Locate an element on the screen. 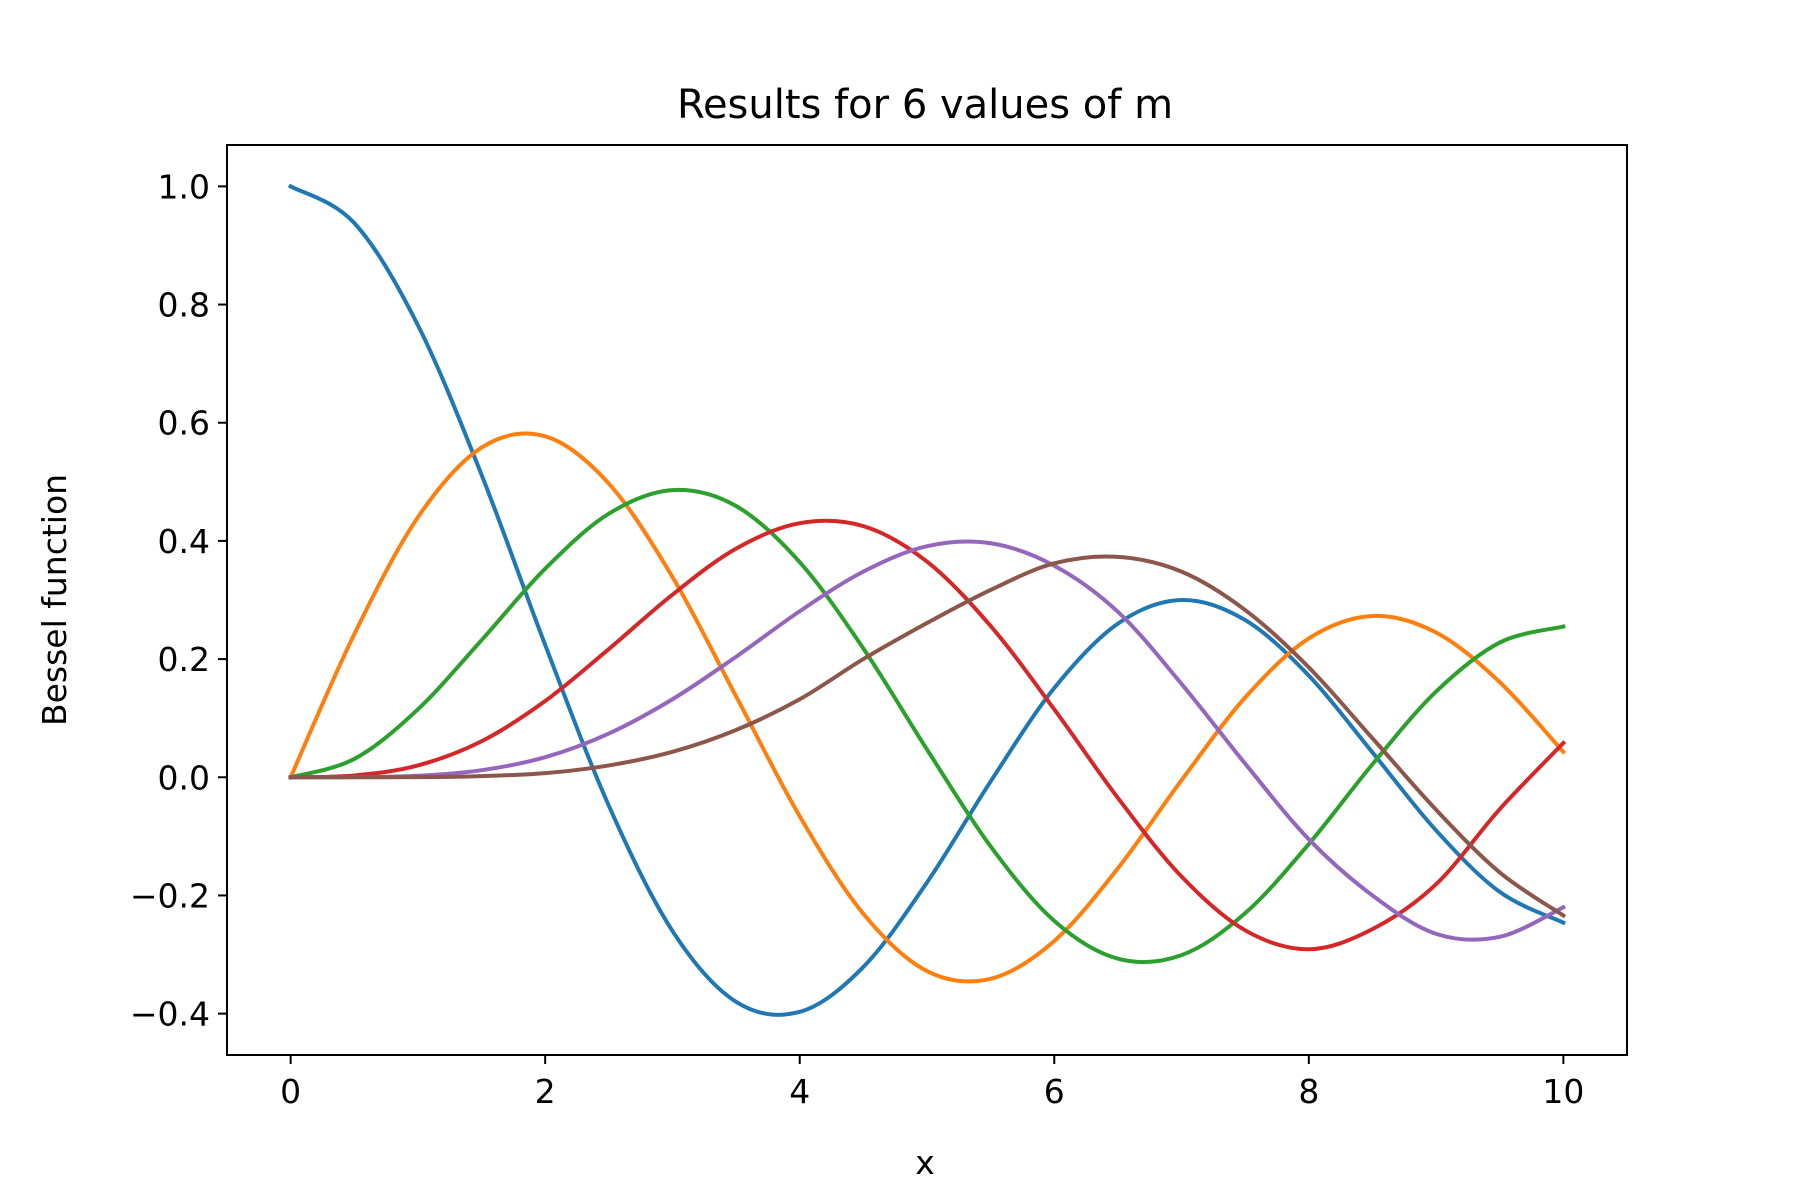 Image resolution: width=1800 pixels, height=1200 pixels. y-tick-label: 0.8 is located at coordinates (184, 305).